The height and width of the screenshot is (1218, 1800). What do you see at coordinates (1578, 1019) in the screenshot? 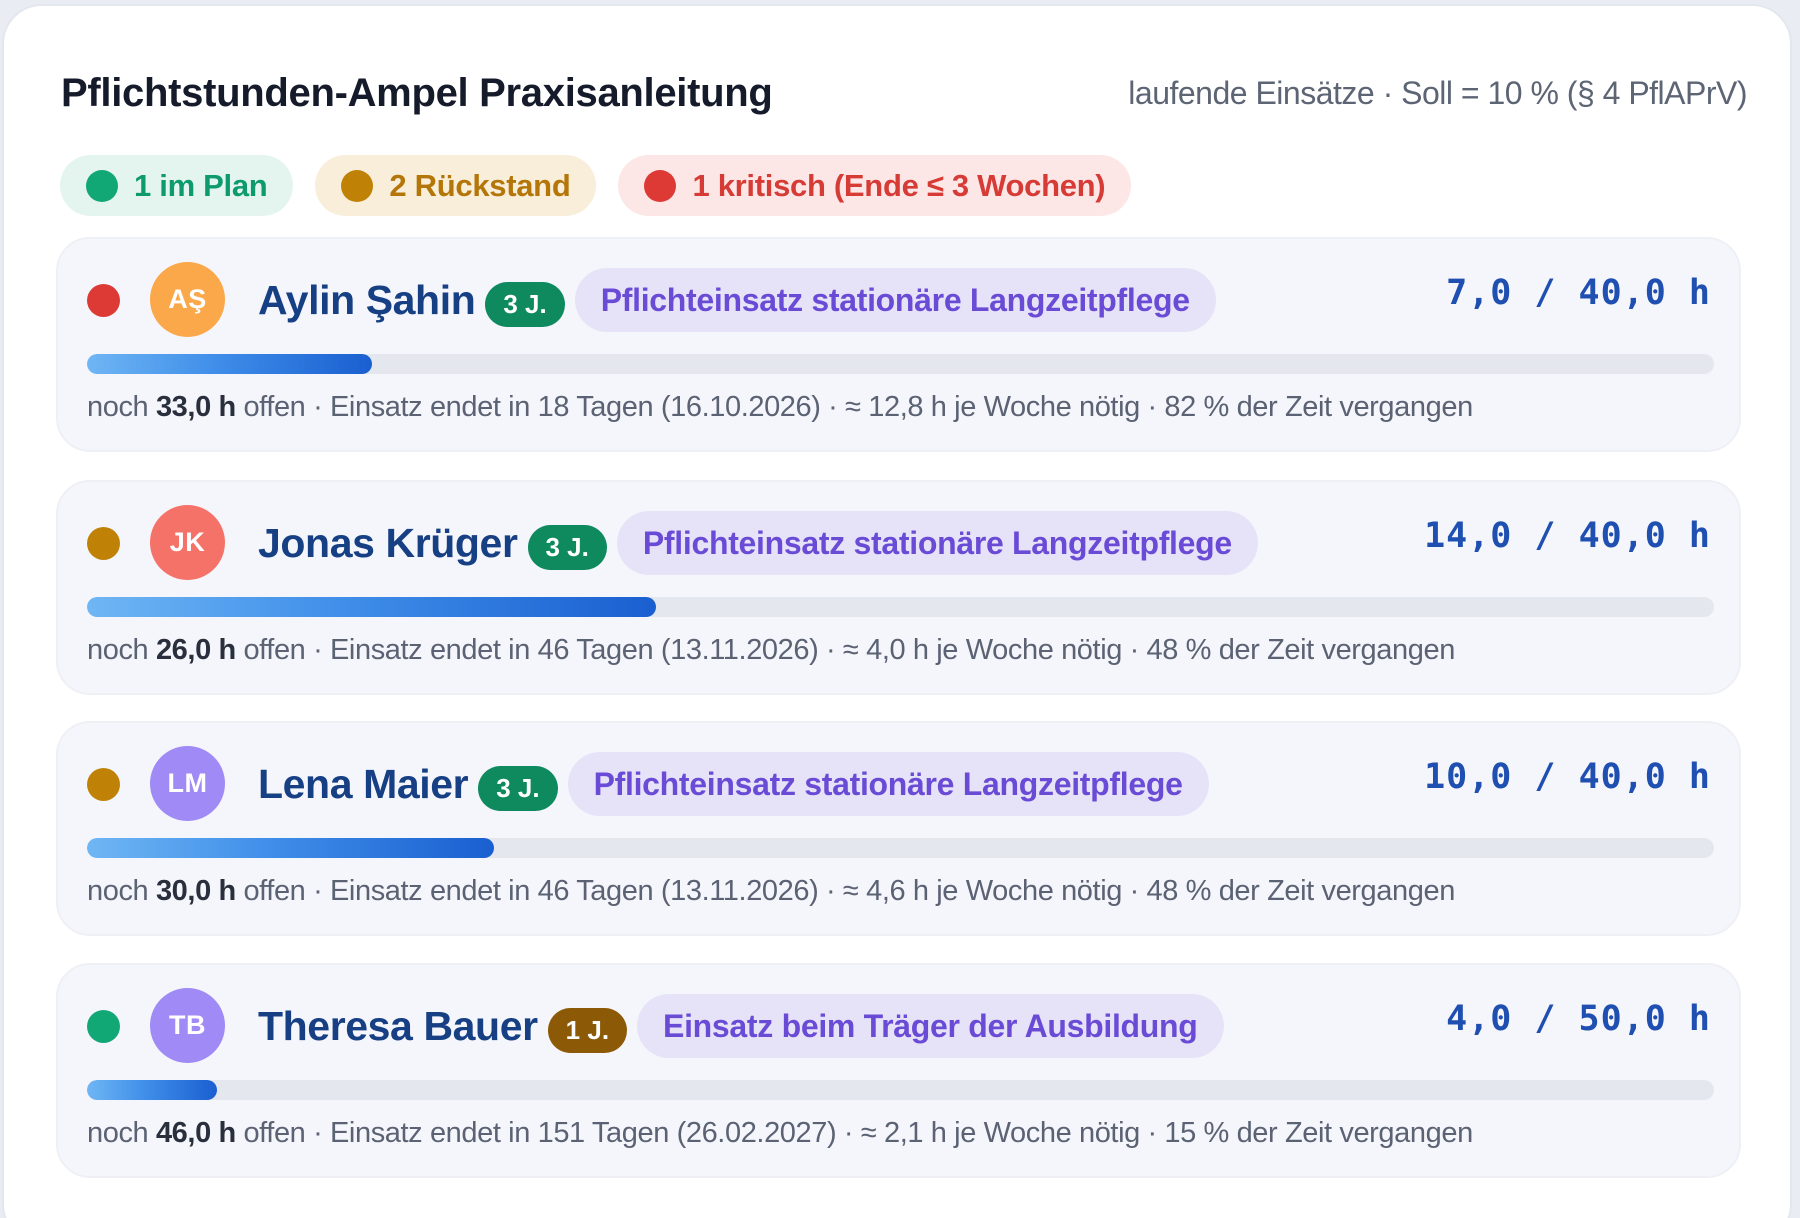
I see `hours-counter: 4,0 / 50,0 h` at bounding box center [1578, 1019].